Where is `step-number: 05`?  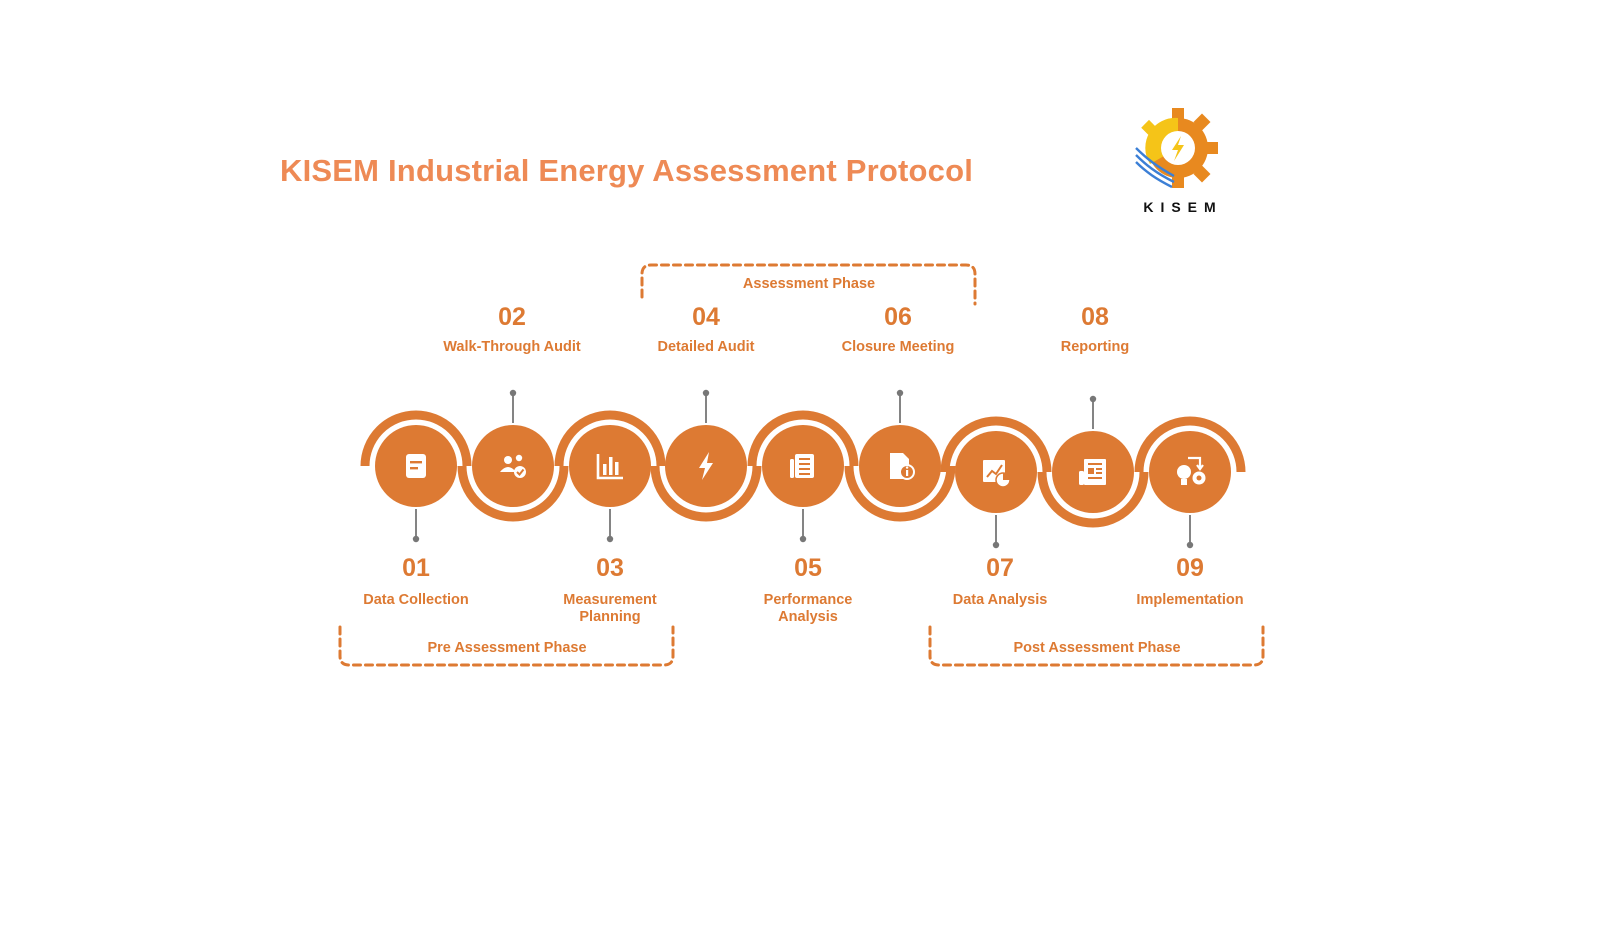
step-number: 05 is located at coordinates (808, 568).